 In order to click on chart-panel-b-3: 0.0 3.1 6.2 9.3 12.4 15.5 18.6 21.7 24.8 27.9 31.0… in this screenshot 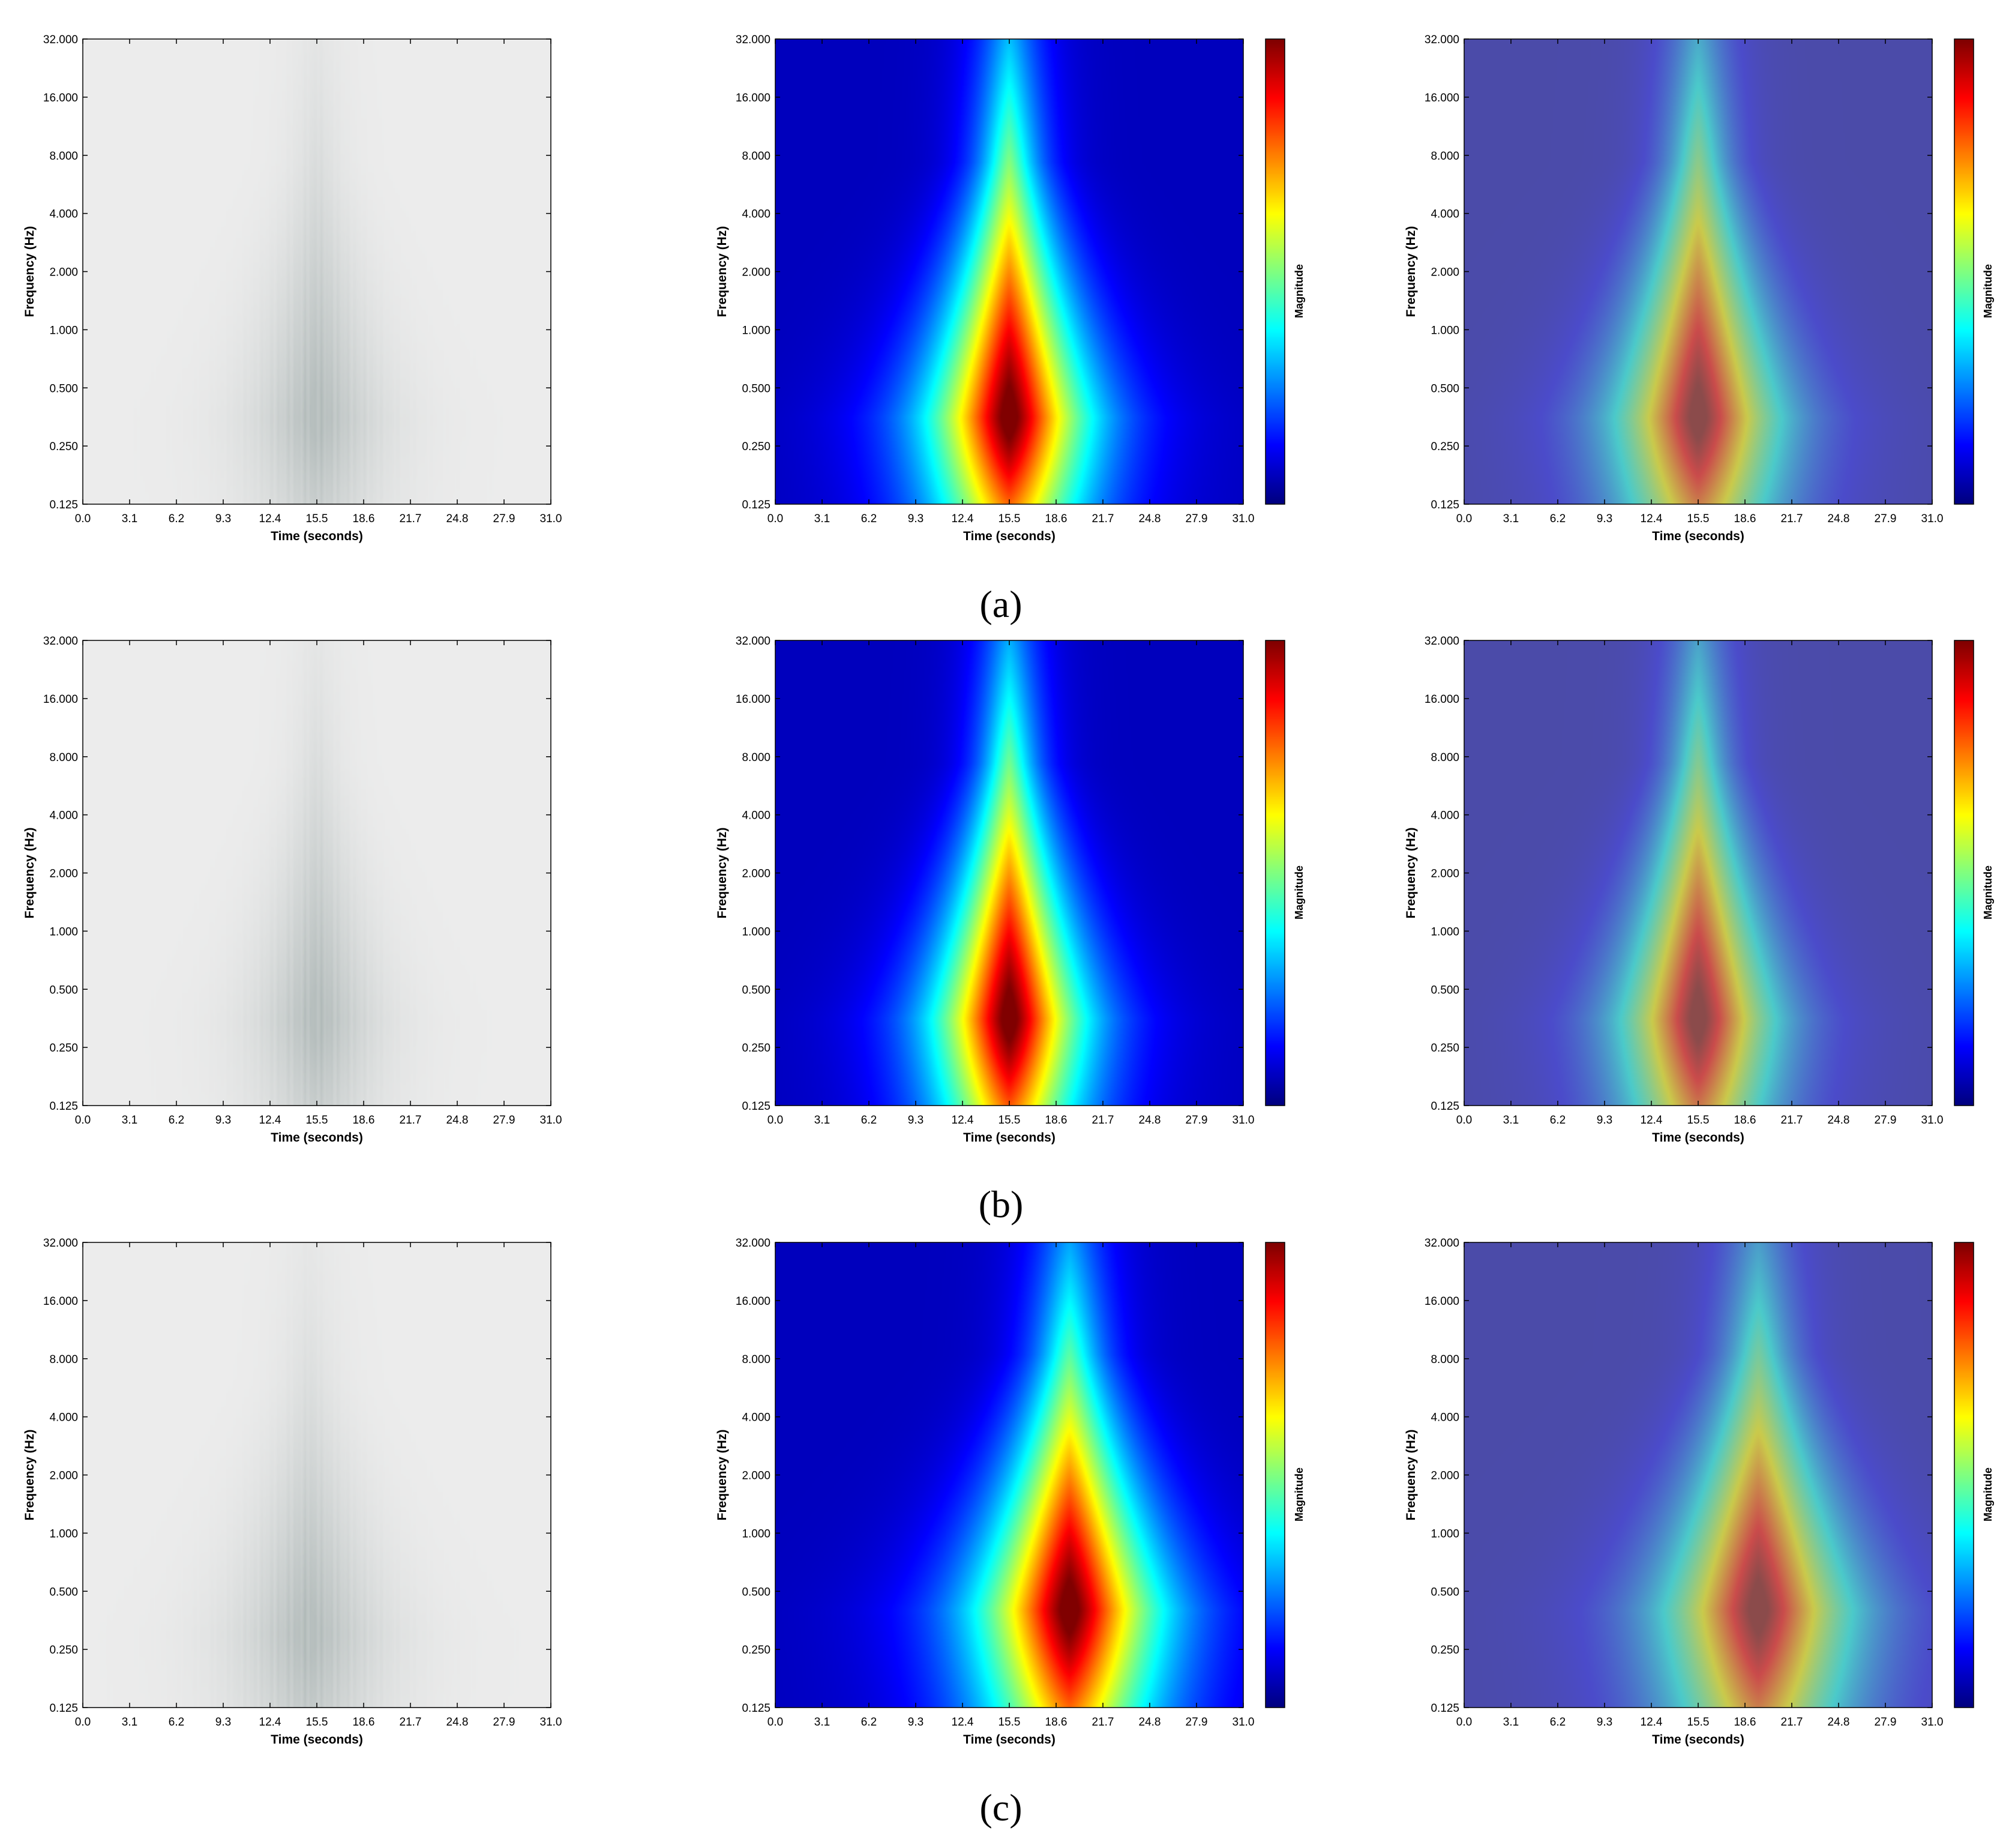, I will do `click(1699, 890)`.